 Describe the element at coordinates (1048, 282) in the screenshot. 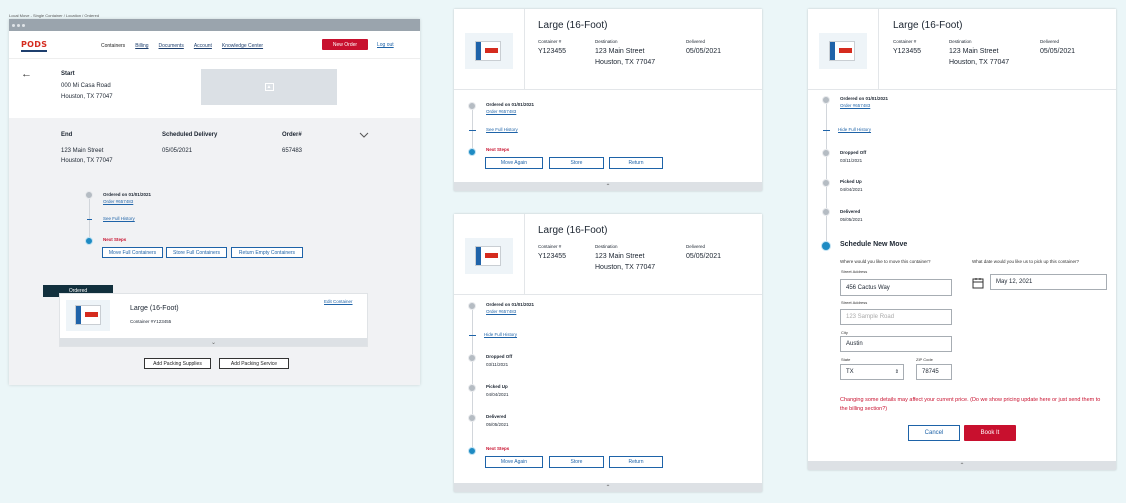

I see `pickup-date-input: May 12, 2021` at that location.